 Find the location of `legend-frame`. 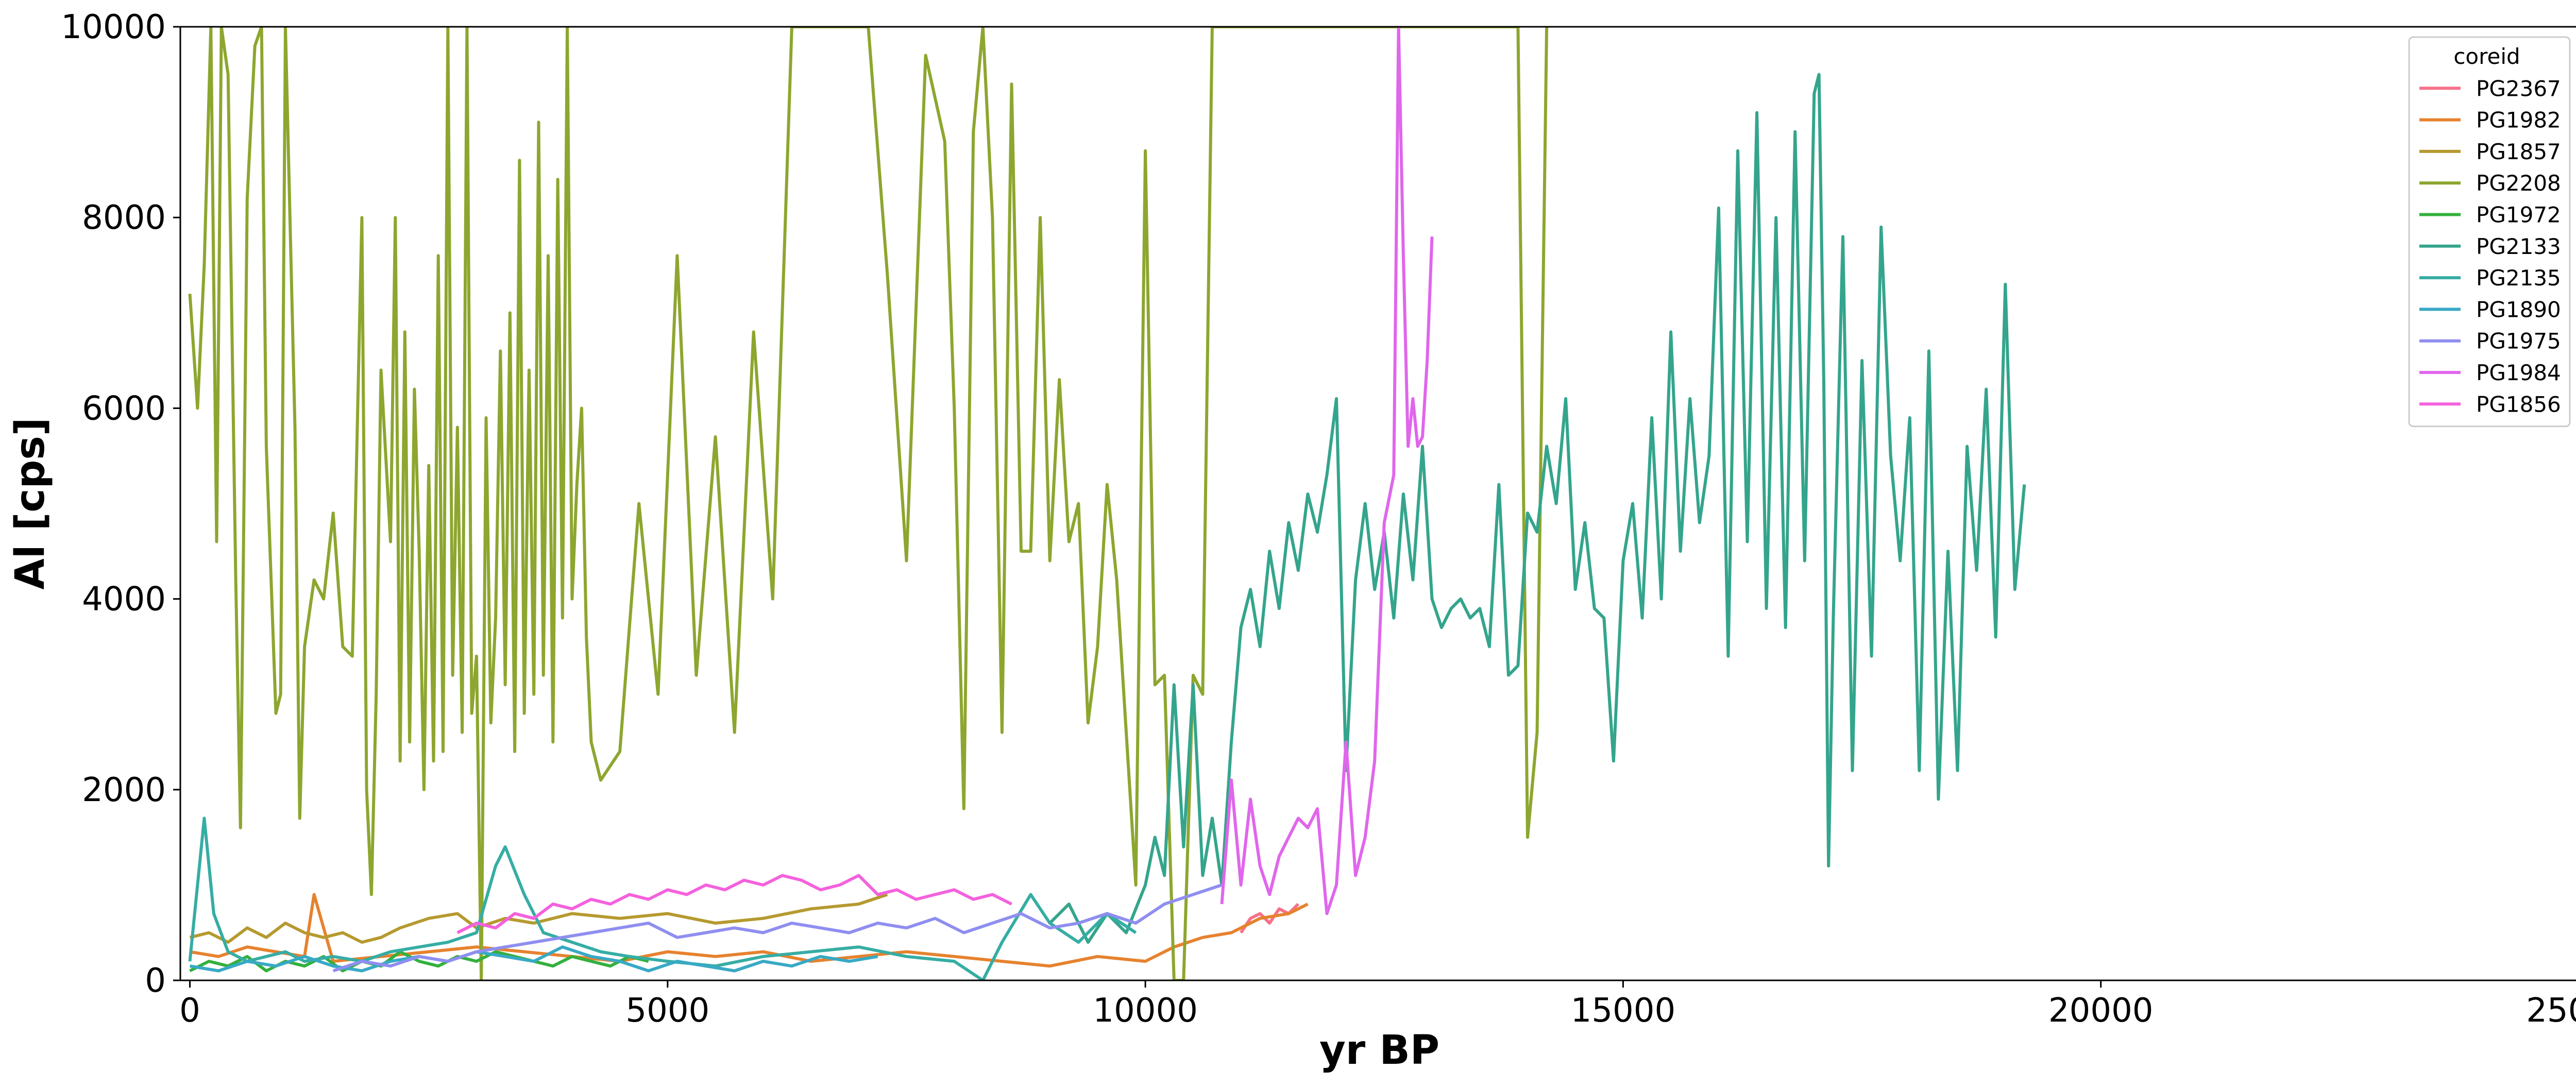

legend-frame is located at coordinates (2489, 232).